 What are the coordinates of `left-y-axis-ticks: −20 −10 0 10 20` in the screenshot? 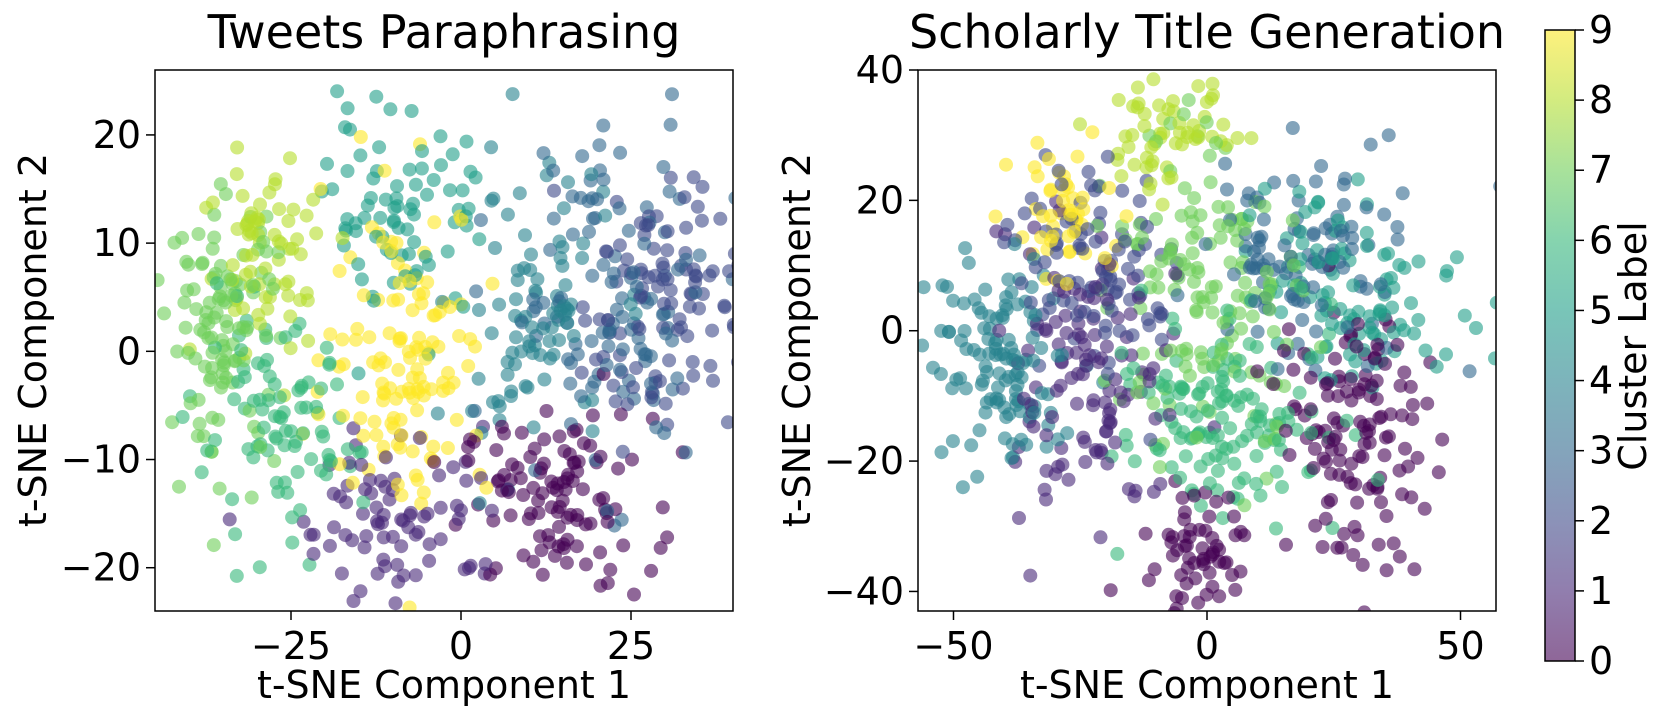 It's located at (108, 351).